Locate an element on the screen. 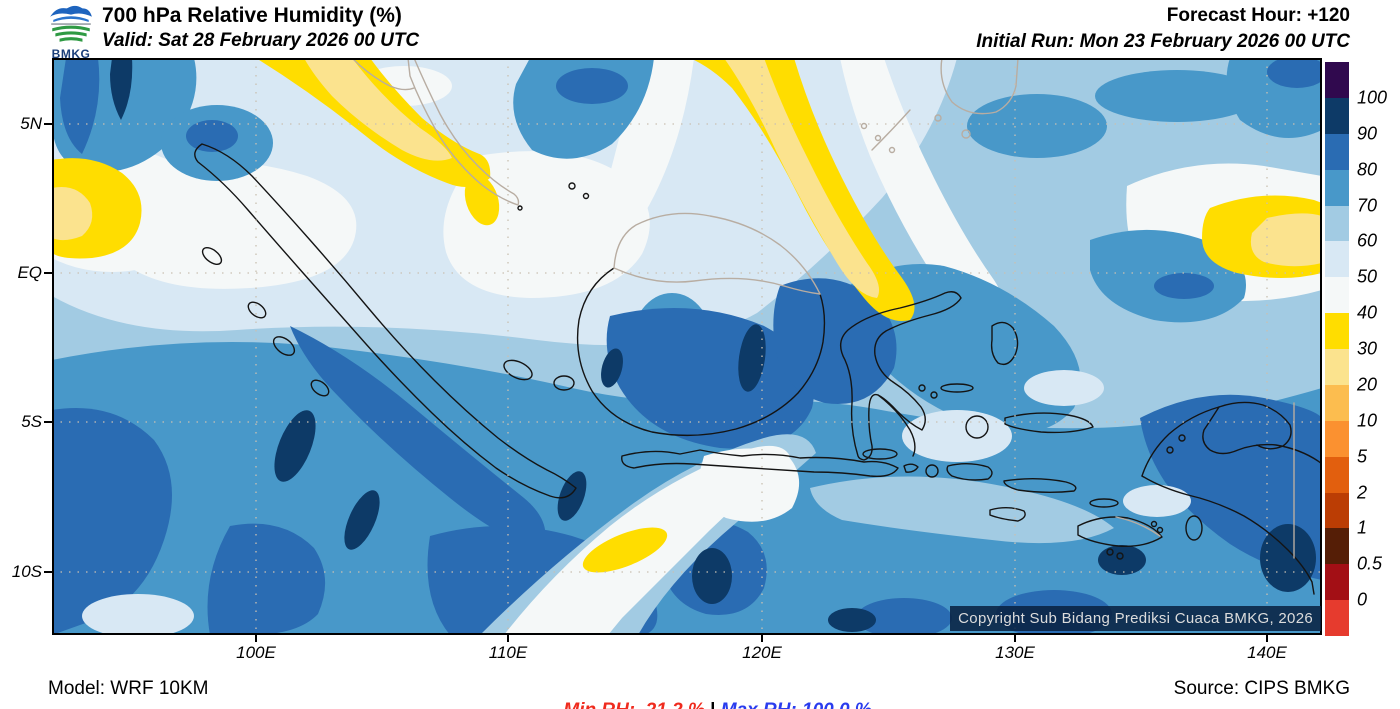 Image resolution: width=1400 pixels, height=709 pixels. x-tick-label: 110E is located at coordinates (508, 652).